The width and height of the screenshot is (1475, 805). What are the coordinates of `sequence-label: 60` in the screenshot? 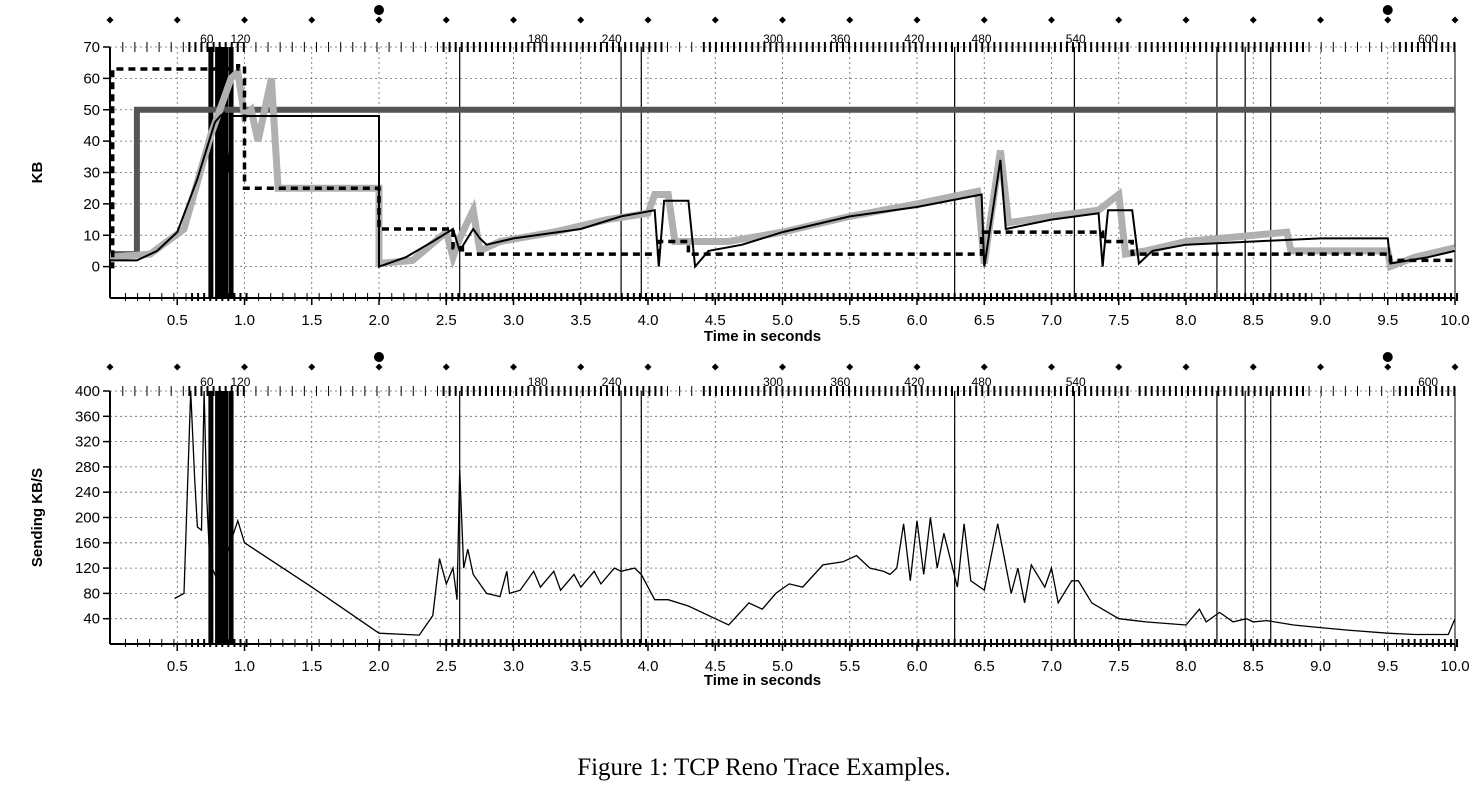 It's located at (207, 382).